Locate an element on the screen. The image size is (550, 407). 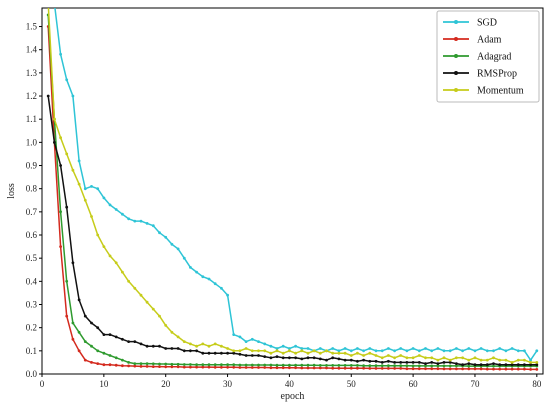
x-tick-label: 60 is located at coordinates (414, 384).